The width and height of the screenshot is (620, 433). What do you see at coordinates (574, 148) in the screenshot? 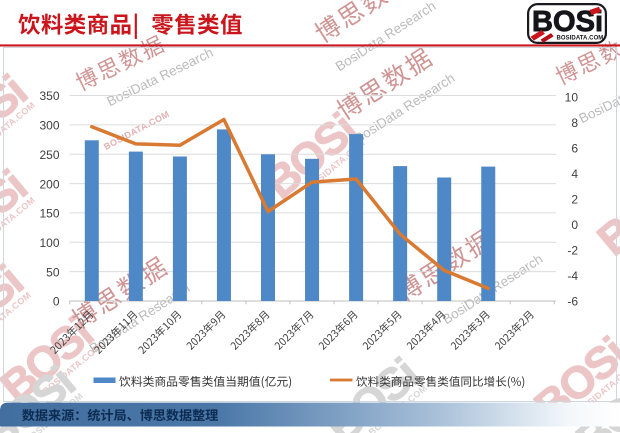
I see `svg-text: 6` at bounding box center [574, 148].